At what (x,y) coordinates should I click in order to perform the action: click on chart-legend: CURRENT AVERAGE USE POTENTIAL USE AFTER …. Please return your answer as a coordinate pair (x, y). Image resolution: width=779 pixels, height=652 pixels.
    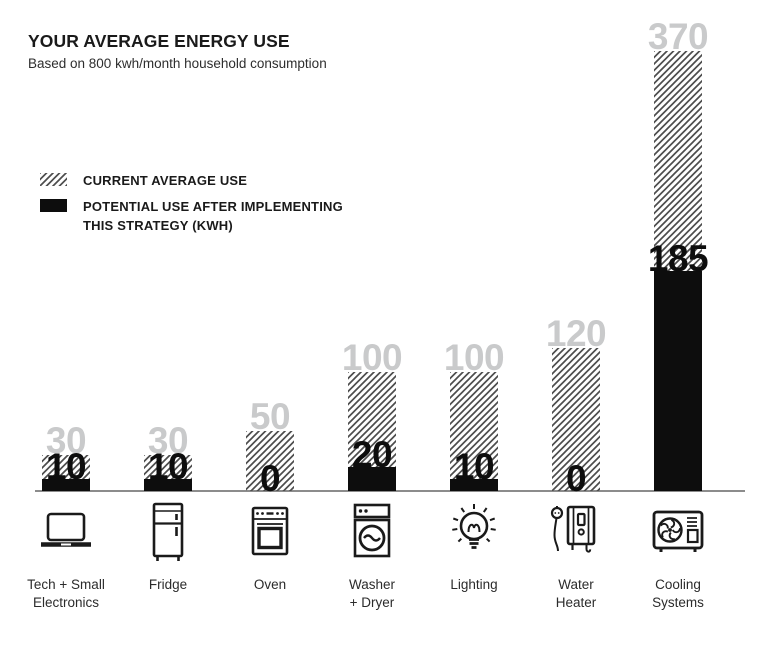
    Looking at the image, I should click on (205, 206).